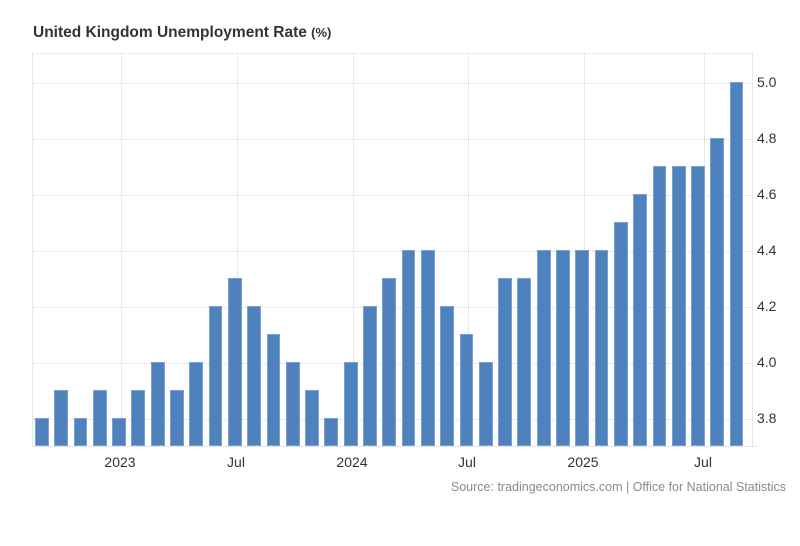  Describe the element at coordinates (352, 462) in the screenshot. I see `x-tick-label: 2024` at that location.